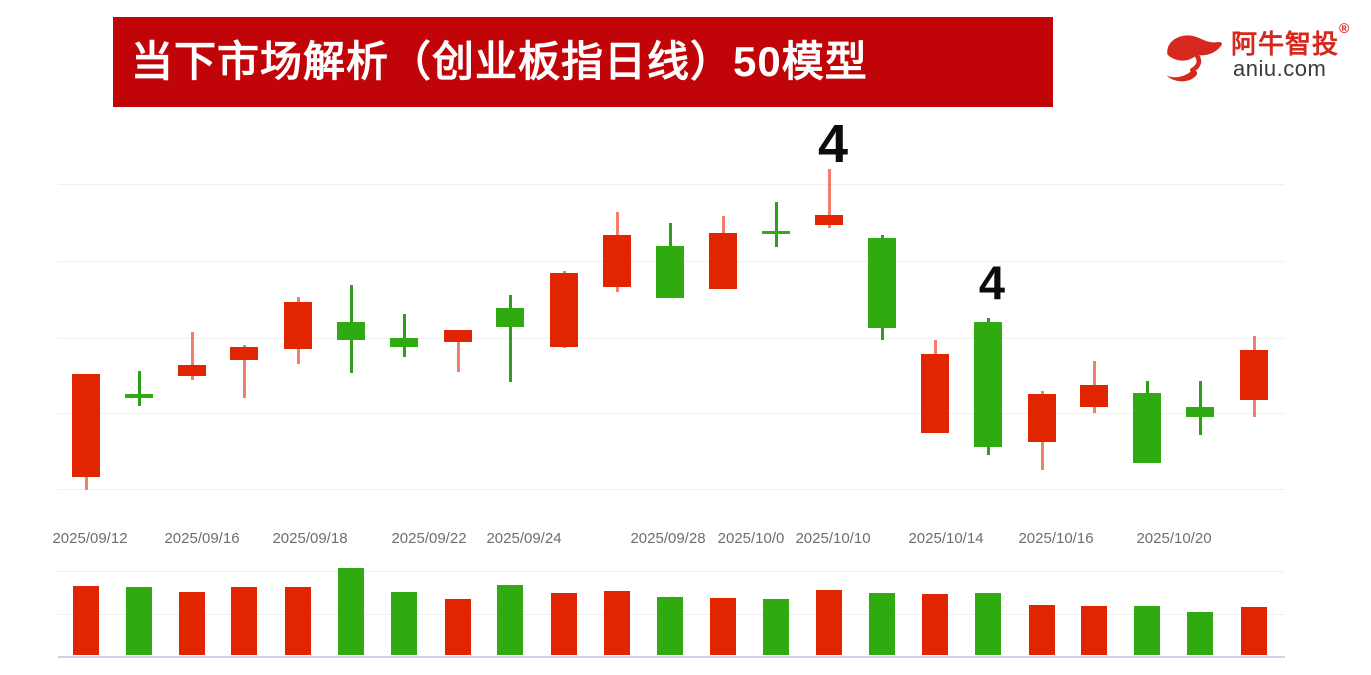 This screenshot has width=1371, height=675. Describe the element at coordinates (946, 538) in the screenshot. I see `x-axis-label: 2025/10/14` at that location.